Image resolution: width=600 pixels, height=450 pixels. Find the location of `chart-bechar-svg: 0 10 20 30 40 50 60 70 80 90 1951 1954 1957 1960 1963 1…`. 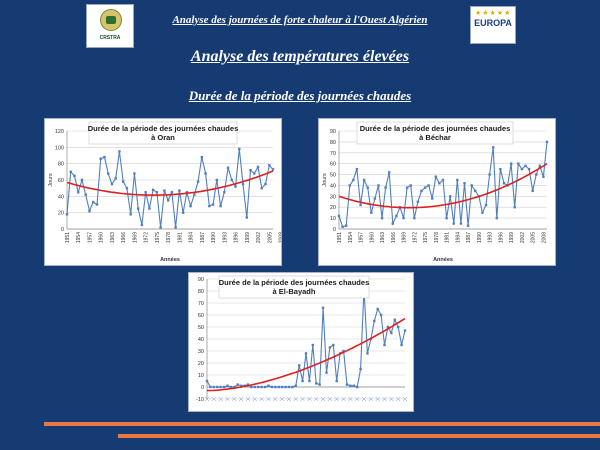

chart-bechar-svg: 0 10 20 30 40 50 60 70 80 90 1951 1954 1957 1960 1963 1… is located at coordinates (435, 192).